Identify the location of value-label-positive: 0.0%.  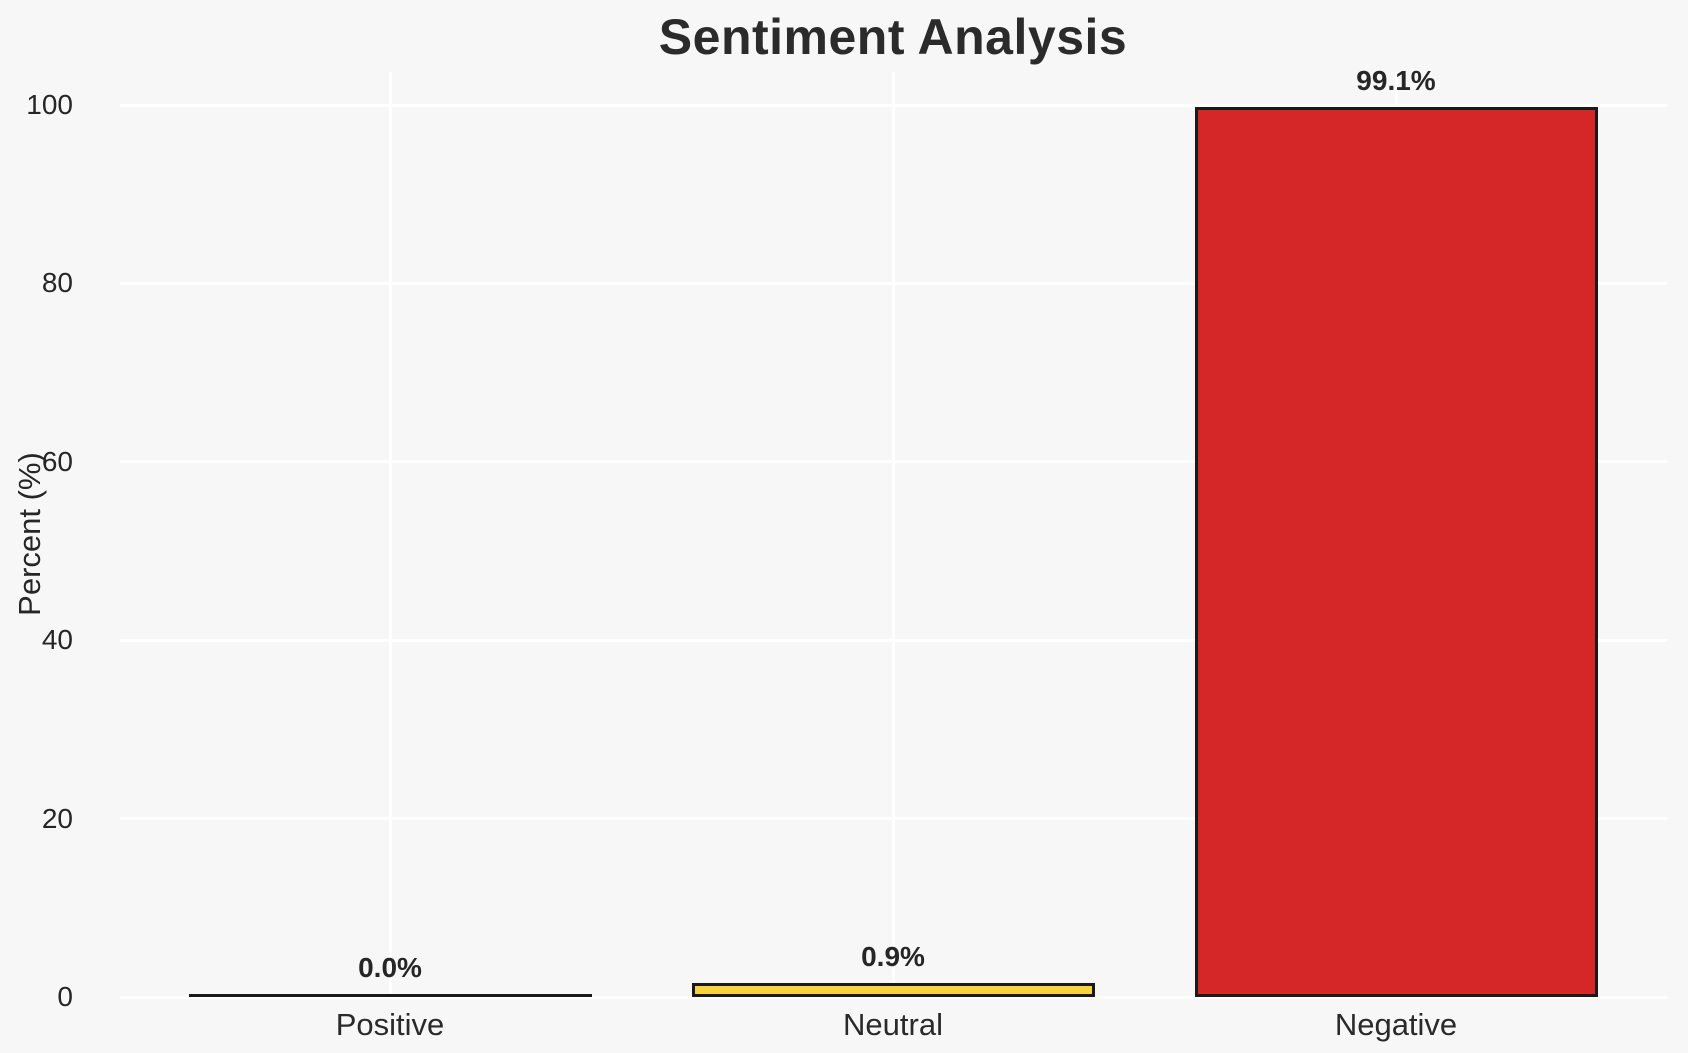
(390, 967).